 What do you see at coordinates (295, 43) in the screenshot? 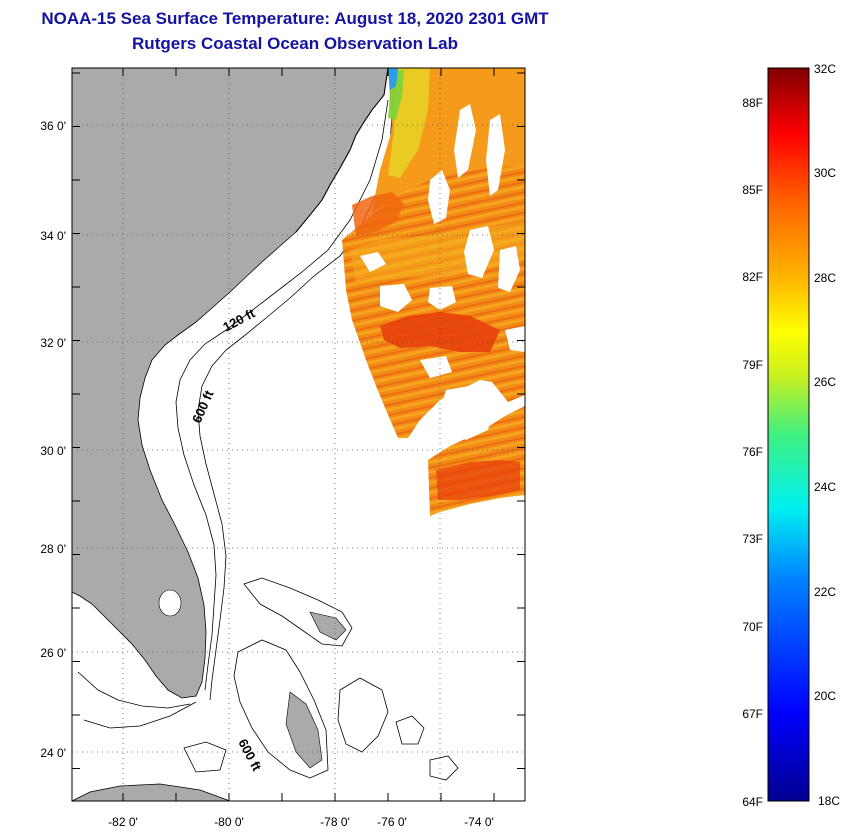
I see `title-line-2: Rutgers Coastal Ocean Observation Lab` at bounding box center [295, 43].